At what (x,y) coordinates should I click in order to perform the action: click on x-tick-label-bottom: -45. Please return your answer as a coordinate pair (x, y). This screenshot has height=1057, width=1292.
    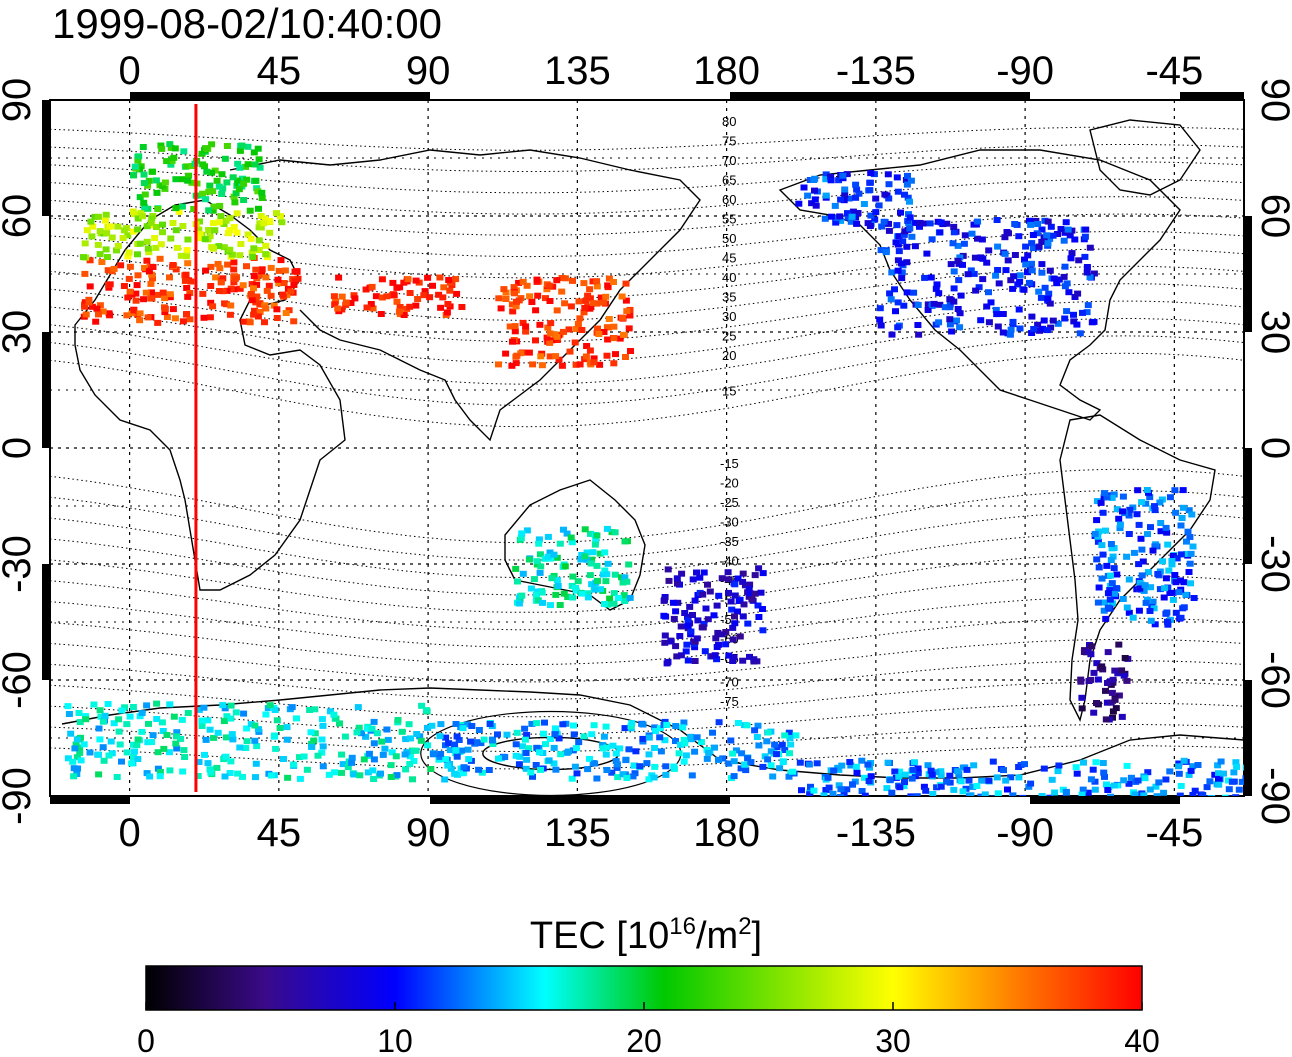
    Looking at the image, I should click on (1174, 833).